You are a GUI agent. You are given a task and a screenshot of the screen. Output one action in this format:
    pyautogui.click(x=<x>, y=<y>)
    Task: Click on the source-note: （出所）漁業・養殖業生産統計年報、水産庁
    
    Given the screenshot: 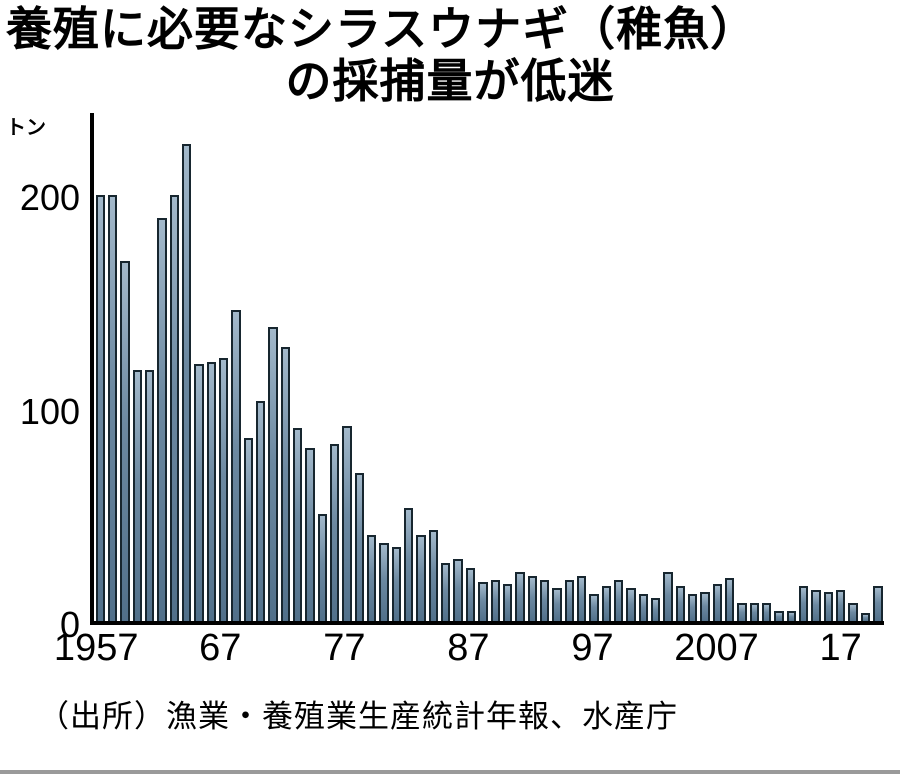 What is the action you would take?
    pyautogui.click(x=358, y=717)
    